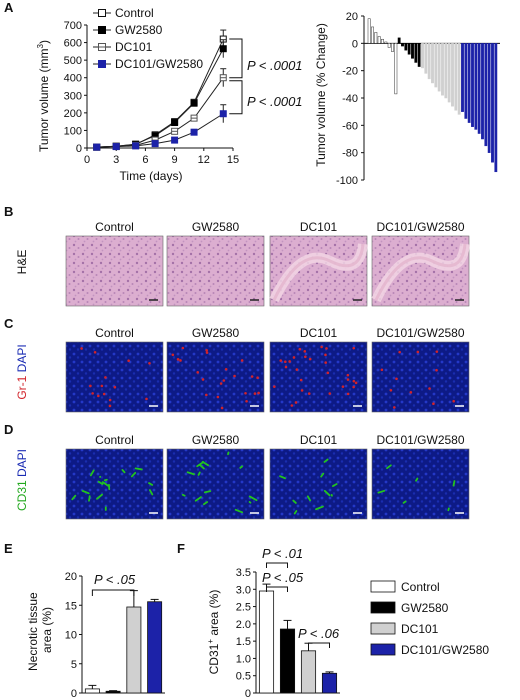 The height and width of the screenshot is (700, 520). What do you see at coordinates (347, 181) in the screenshot?
I see `waterfall-tick-label: -100` at bounding box center [347, 181].